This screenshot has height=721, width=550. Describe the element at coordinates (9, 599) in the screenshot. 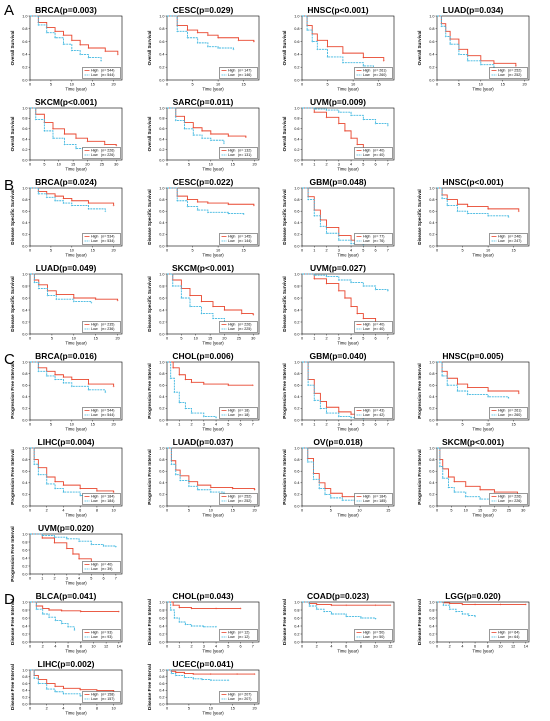

I see `section-letter-D: D` at that location.